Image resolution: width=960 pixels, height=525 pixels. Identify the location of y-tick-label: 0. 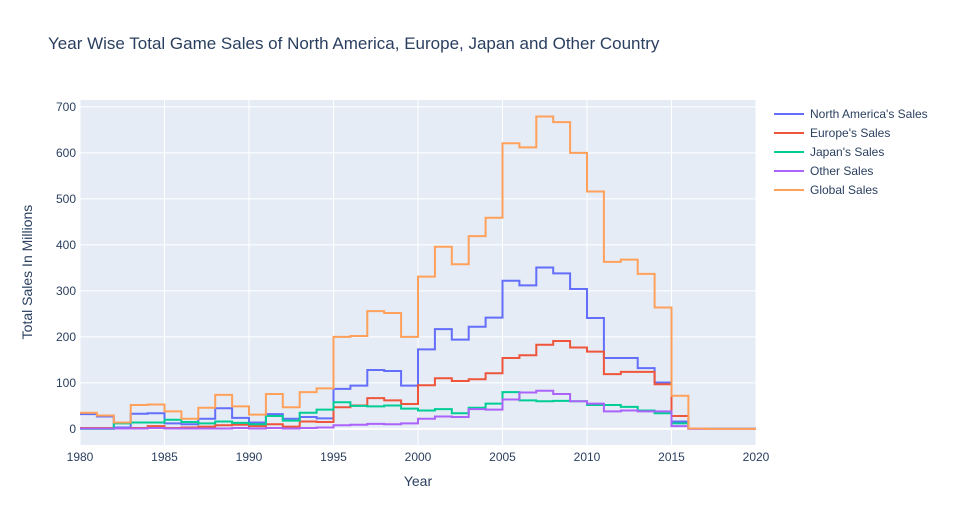
(72, 429).